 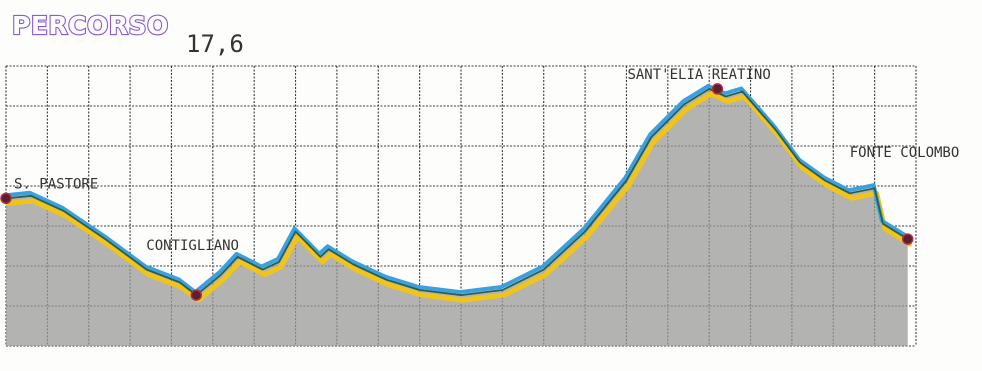 What do you see at coordinates (90, 25) in the screenshot?
I see `page-title: PERCORSO` at bounding box center [90, 25].